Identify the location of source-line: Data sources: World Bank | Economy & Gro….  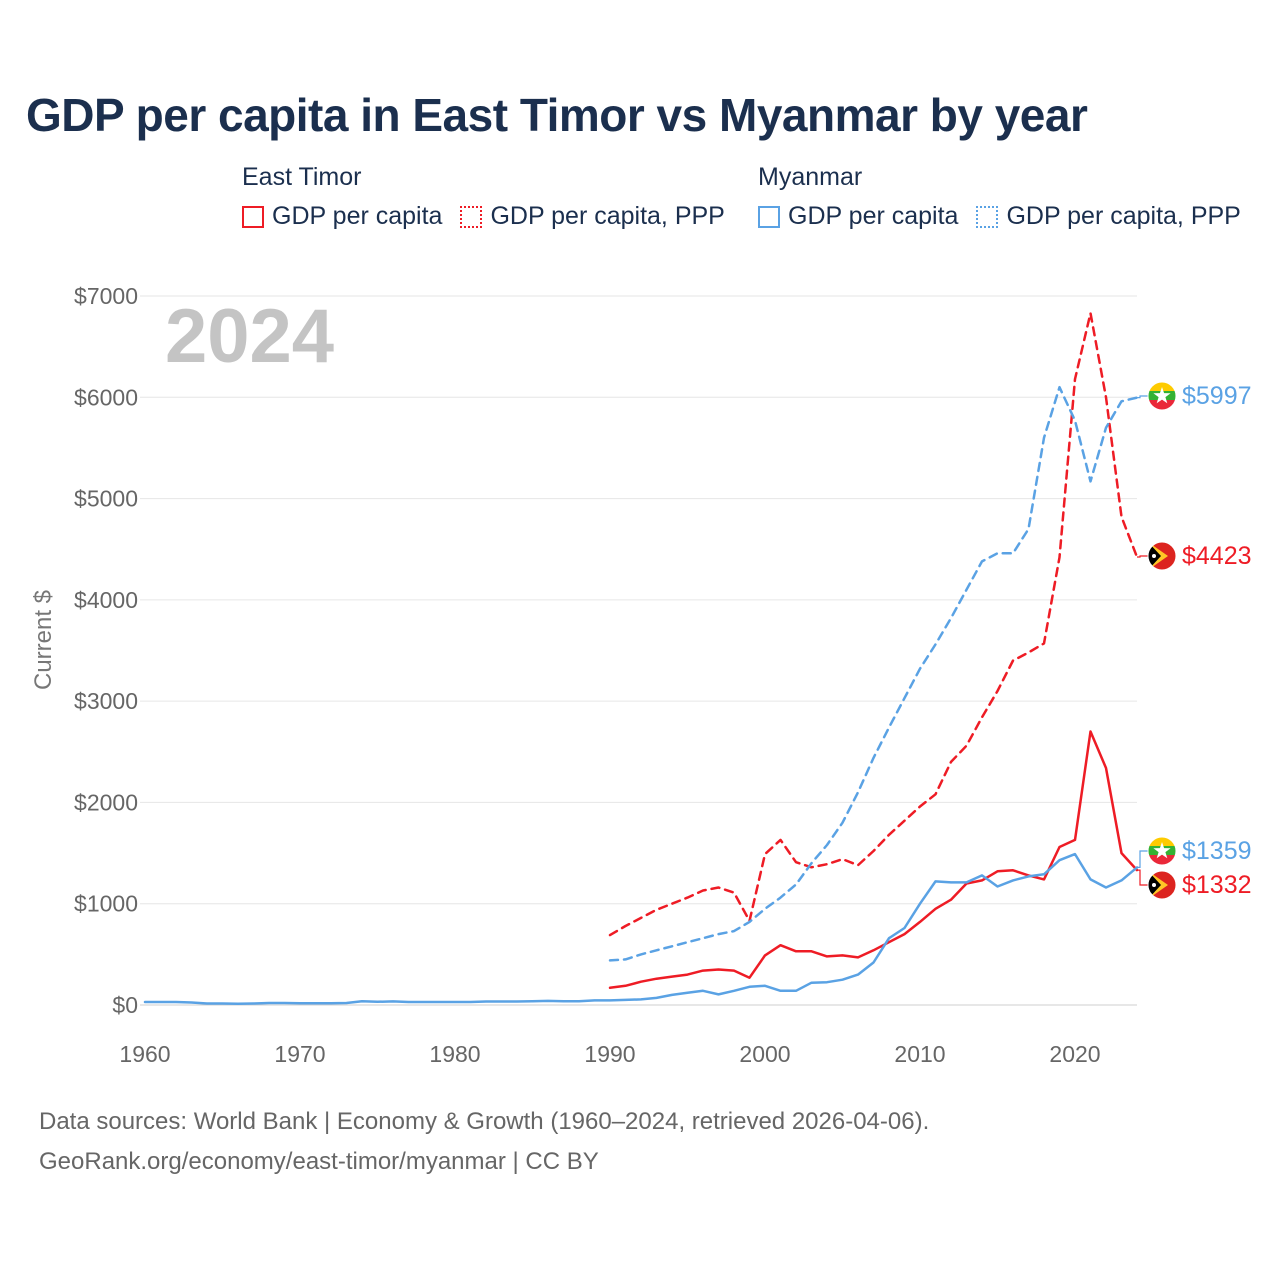
(484, 1121).